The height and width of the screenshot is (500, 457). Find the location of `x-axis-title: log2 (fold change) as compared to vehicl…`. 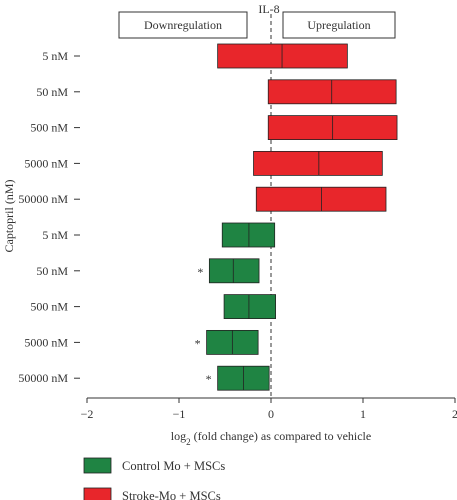

x-axis-title: log2 (fold change) as compared to vehicl… is located at coordinates (271, 438).